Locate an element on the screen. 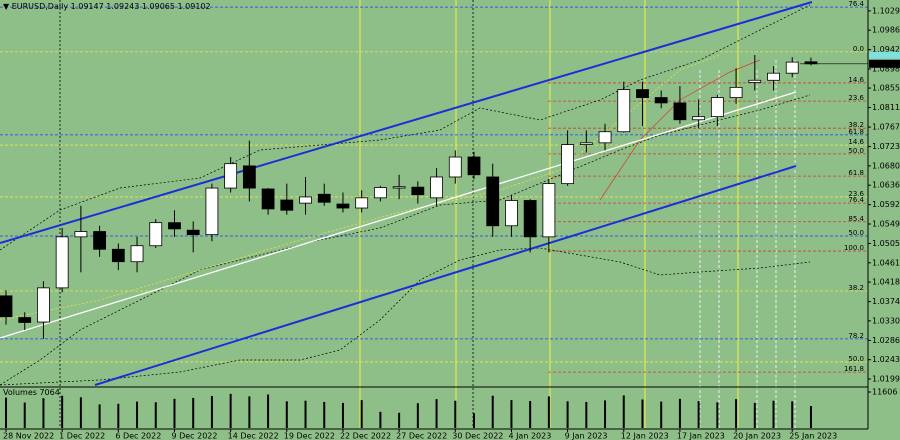 The height and width of the screenshot is (440, 900). level-label: 0.0 is located at coordinates (858, 49).